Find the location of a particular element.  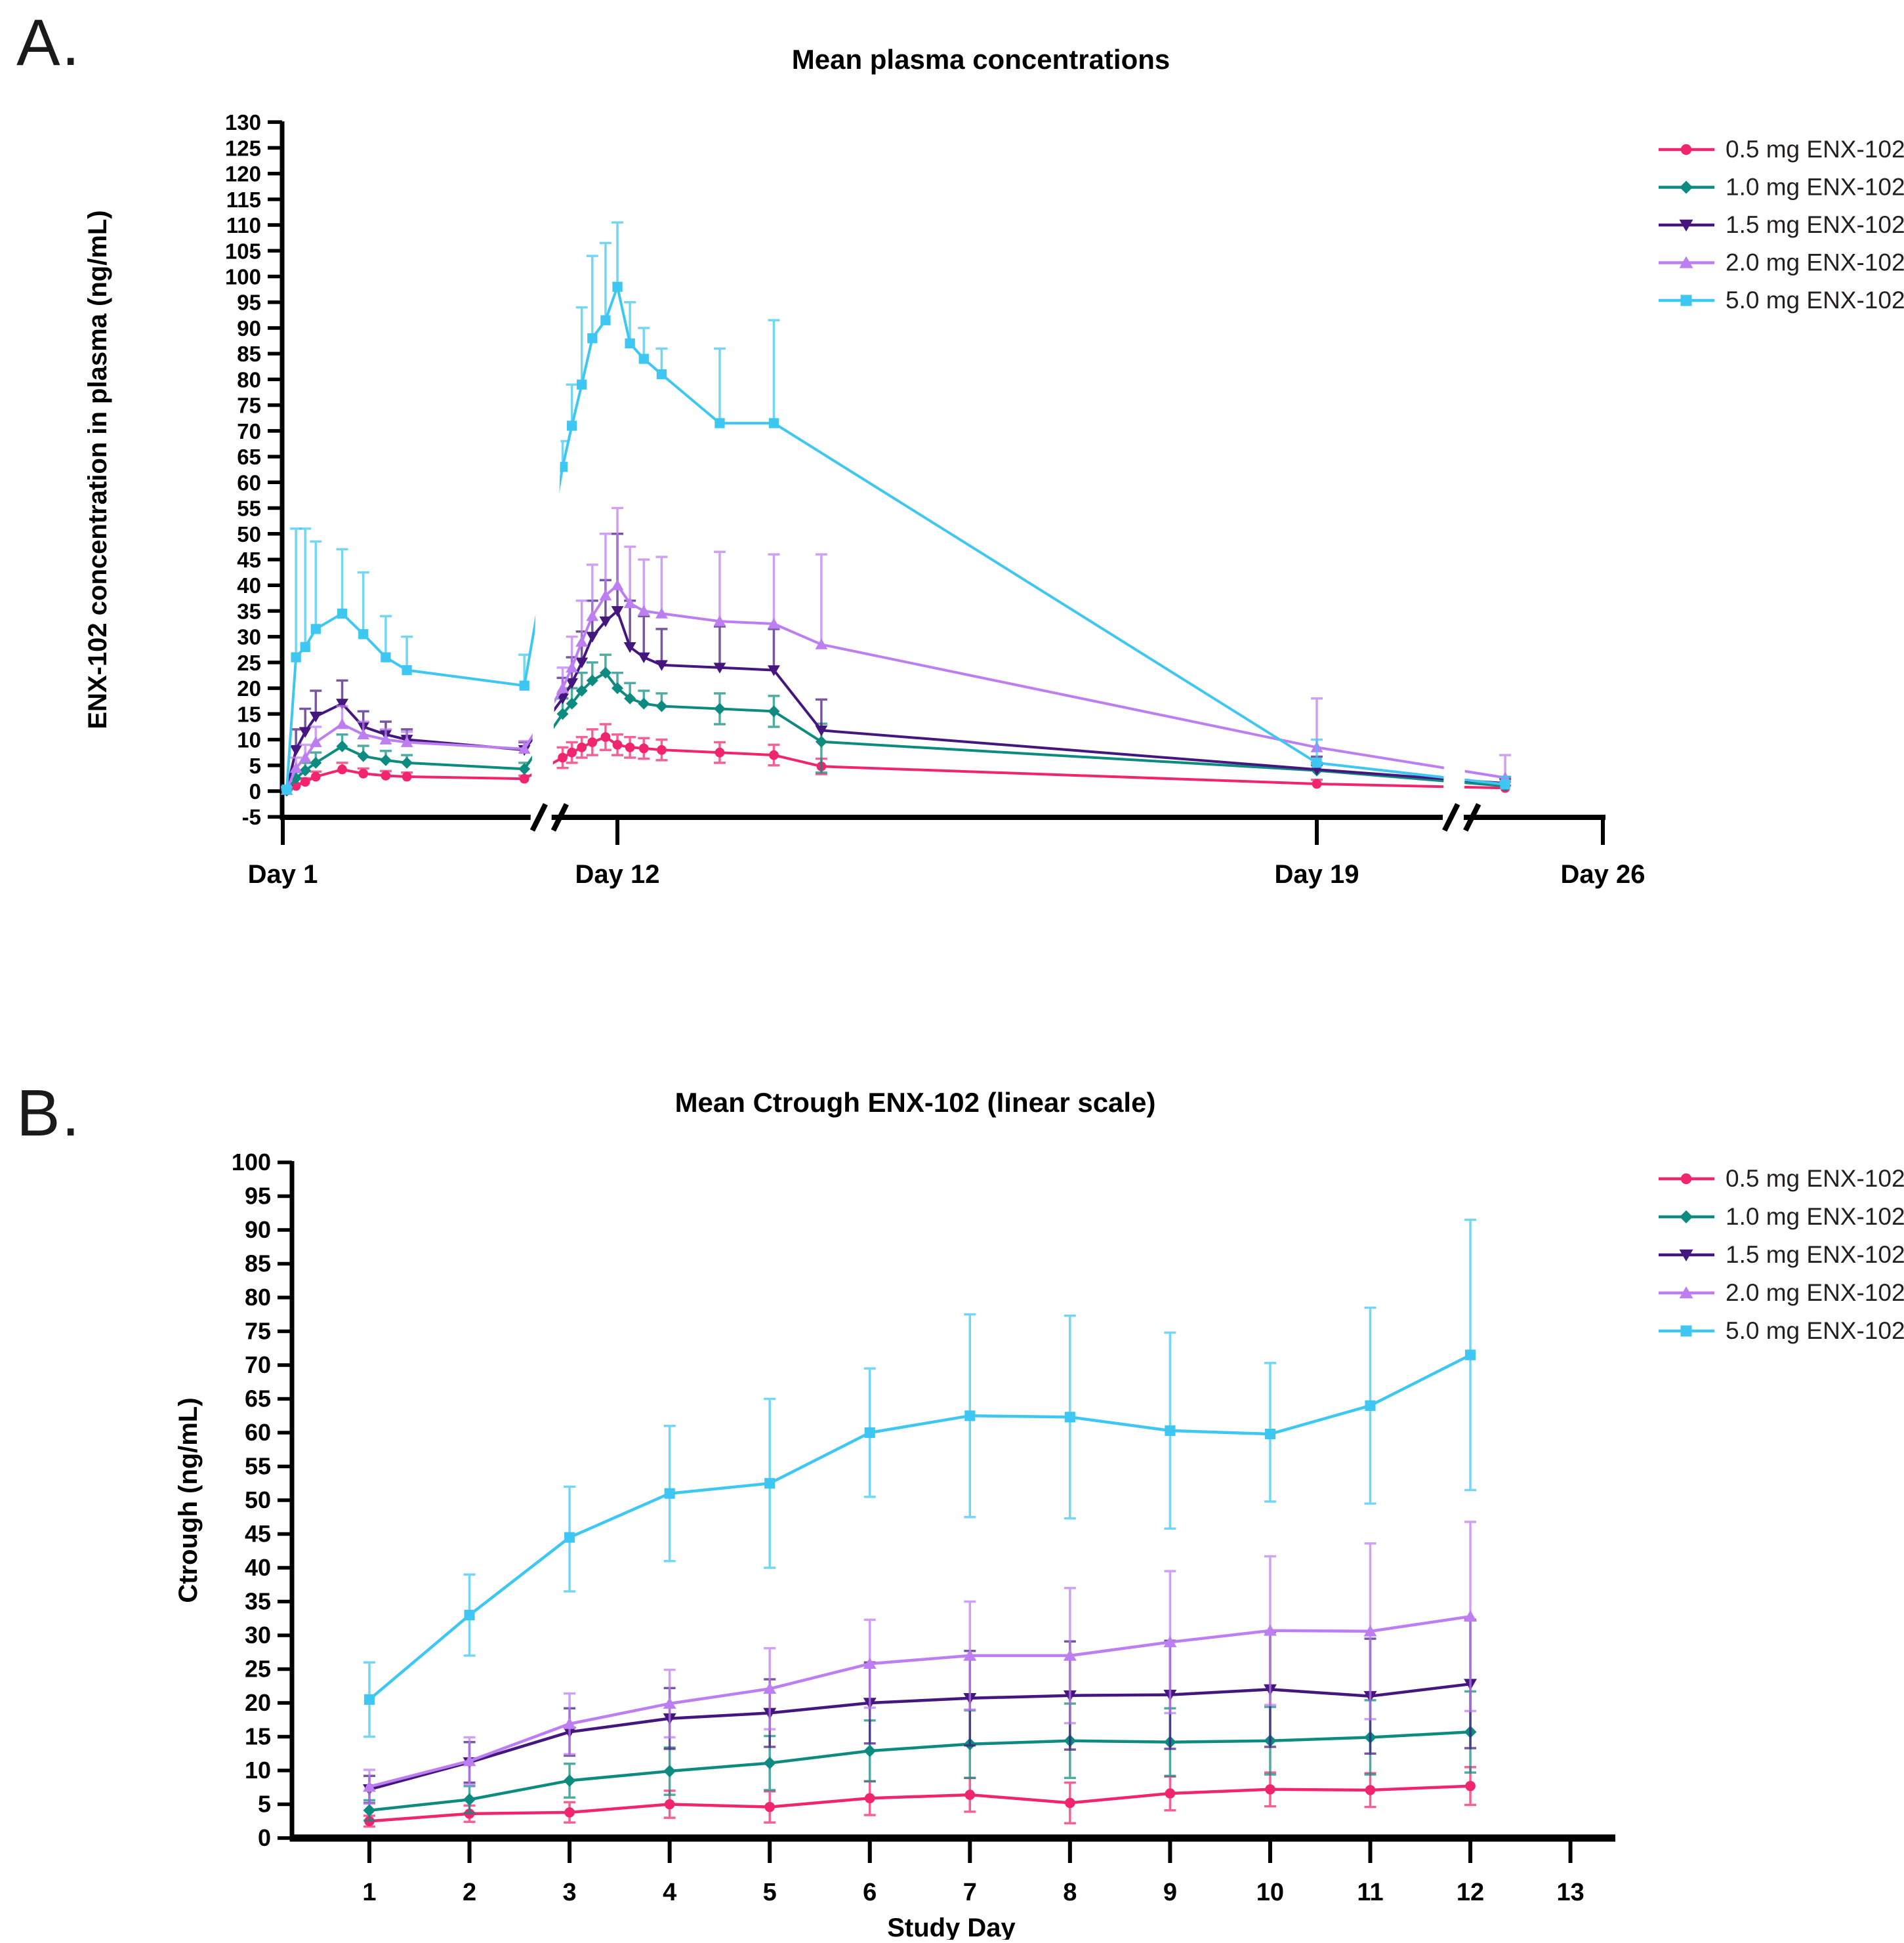

x-tick-label: 3 is located at coordinates (570, 1892).